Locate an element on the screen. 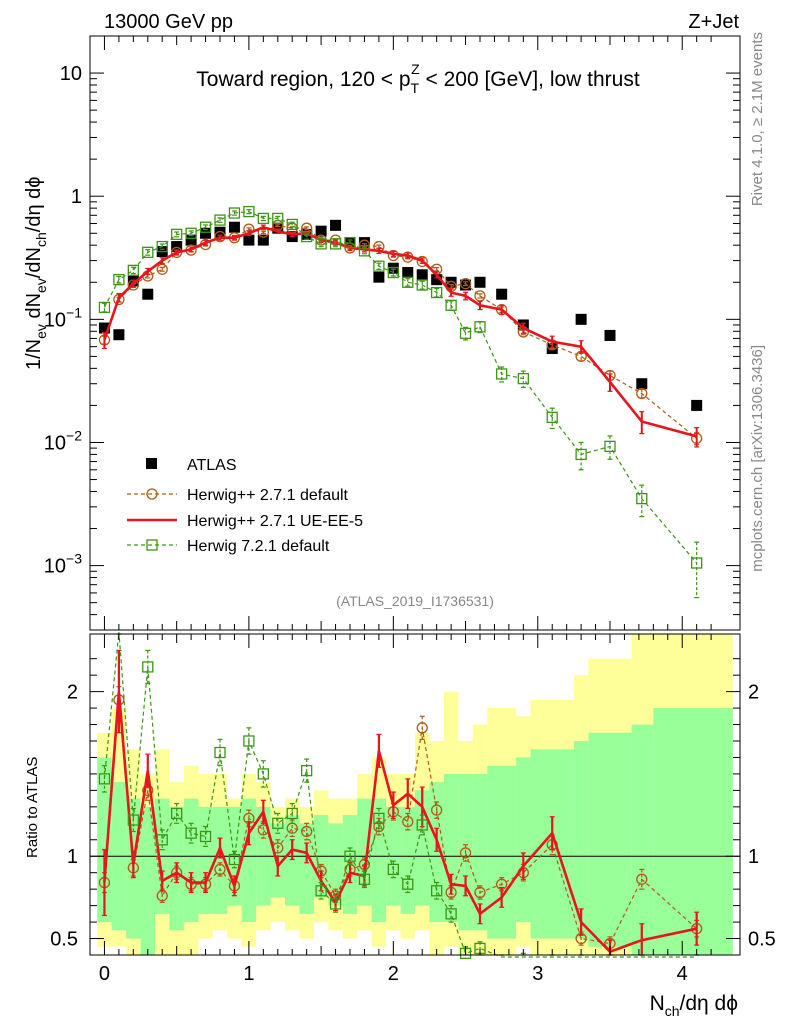 Image resolution: width=786 pixels, height=1024 pixels. main-ytick-label: 10 is located at coordinates (71, 74).